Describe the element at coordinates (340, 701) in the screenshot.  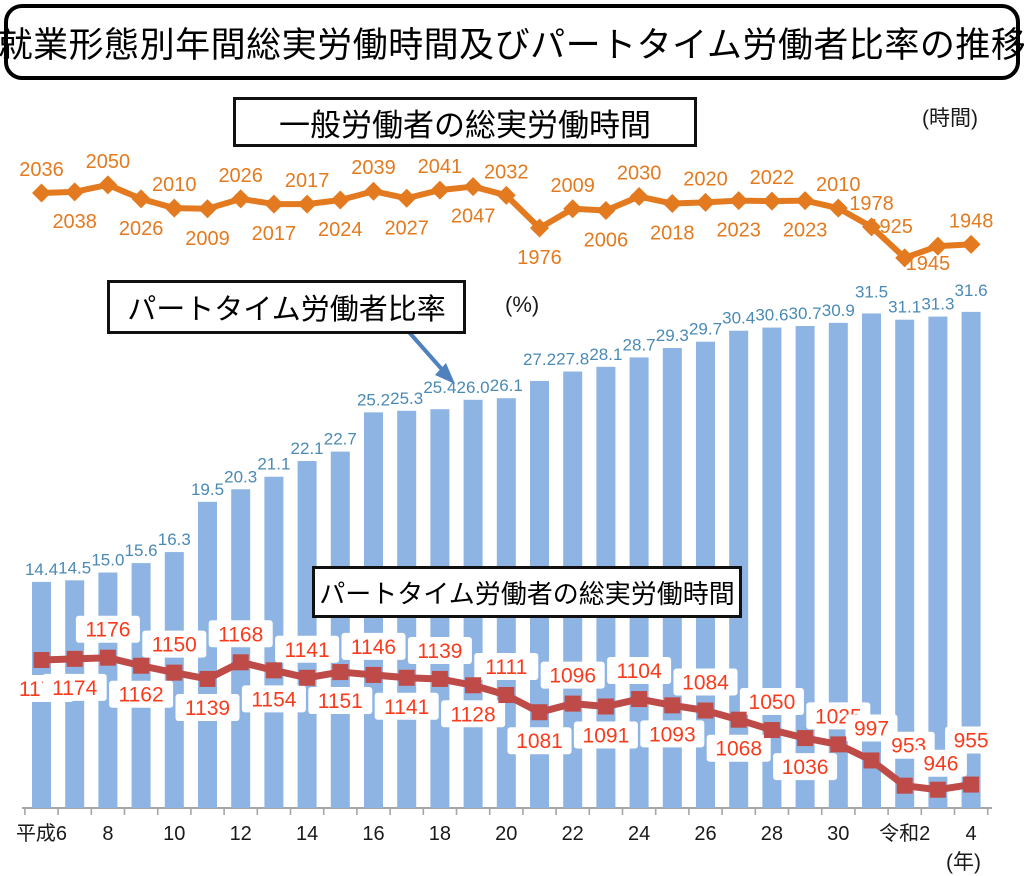
I see `pt-hours-value-label: 1151` at that location.